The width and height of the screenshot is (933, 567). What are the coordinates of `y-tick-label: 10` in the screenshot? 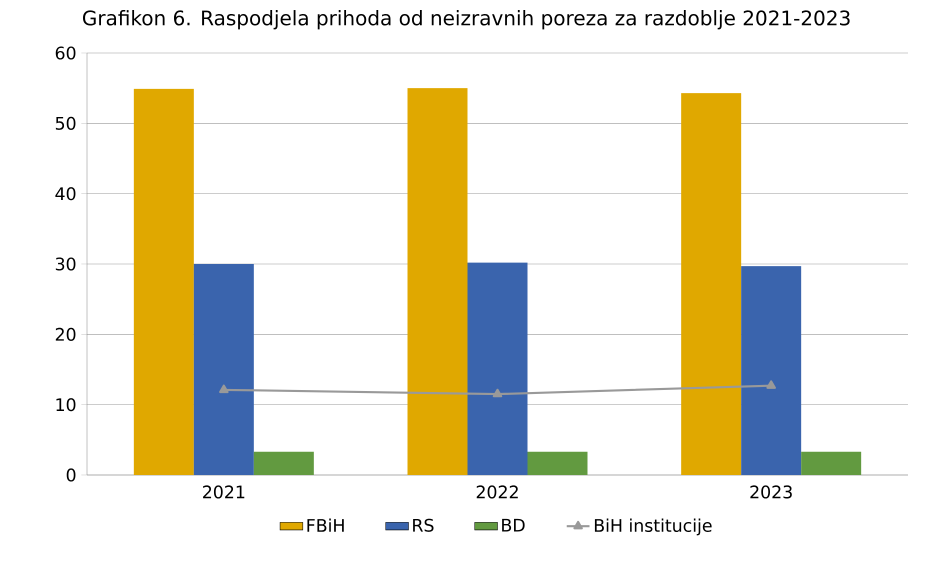 It's located at (66, 405).